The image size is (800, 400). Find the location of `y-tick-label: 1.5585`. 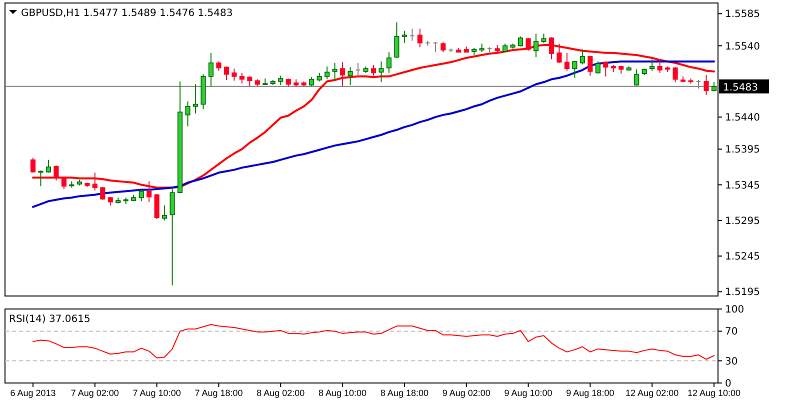

y-tick-label: 1.5585 is located at coordinates (742, 14).